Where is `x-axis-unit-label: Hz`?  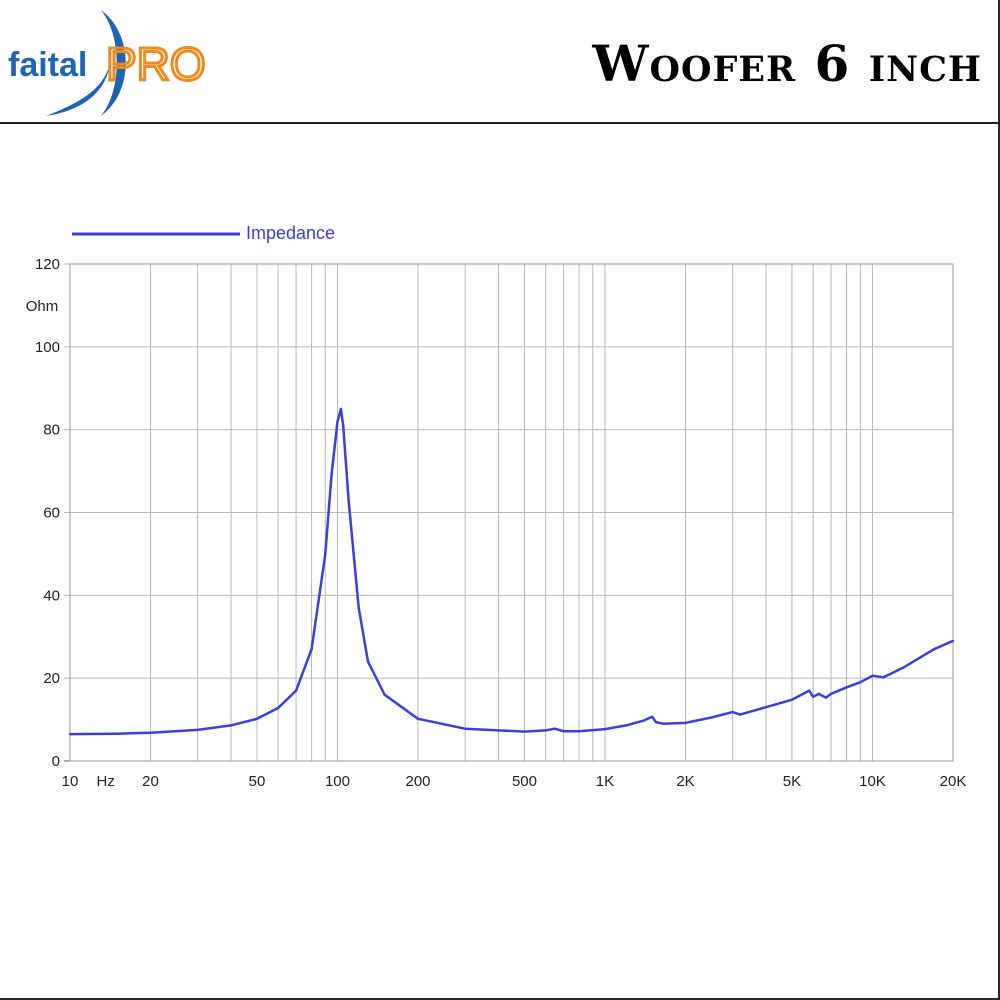
x-axis-unit-label: Hz is located at coordinates (106, 781).